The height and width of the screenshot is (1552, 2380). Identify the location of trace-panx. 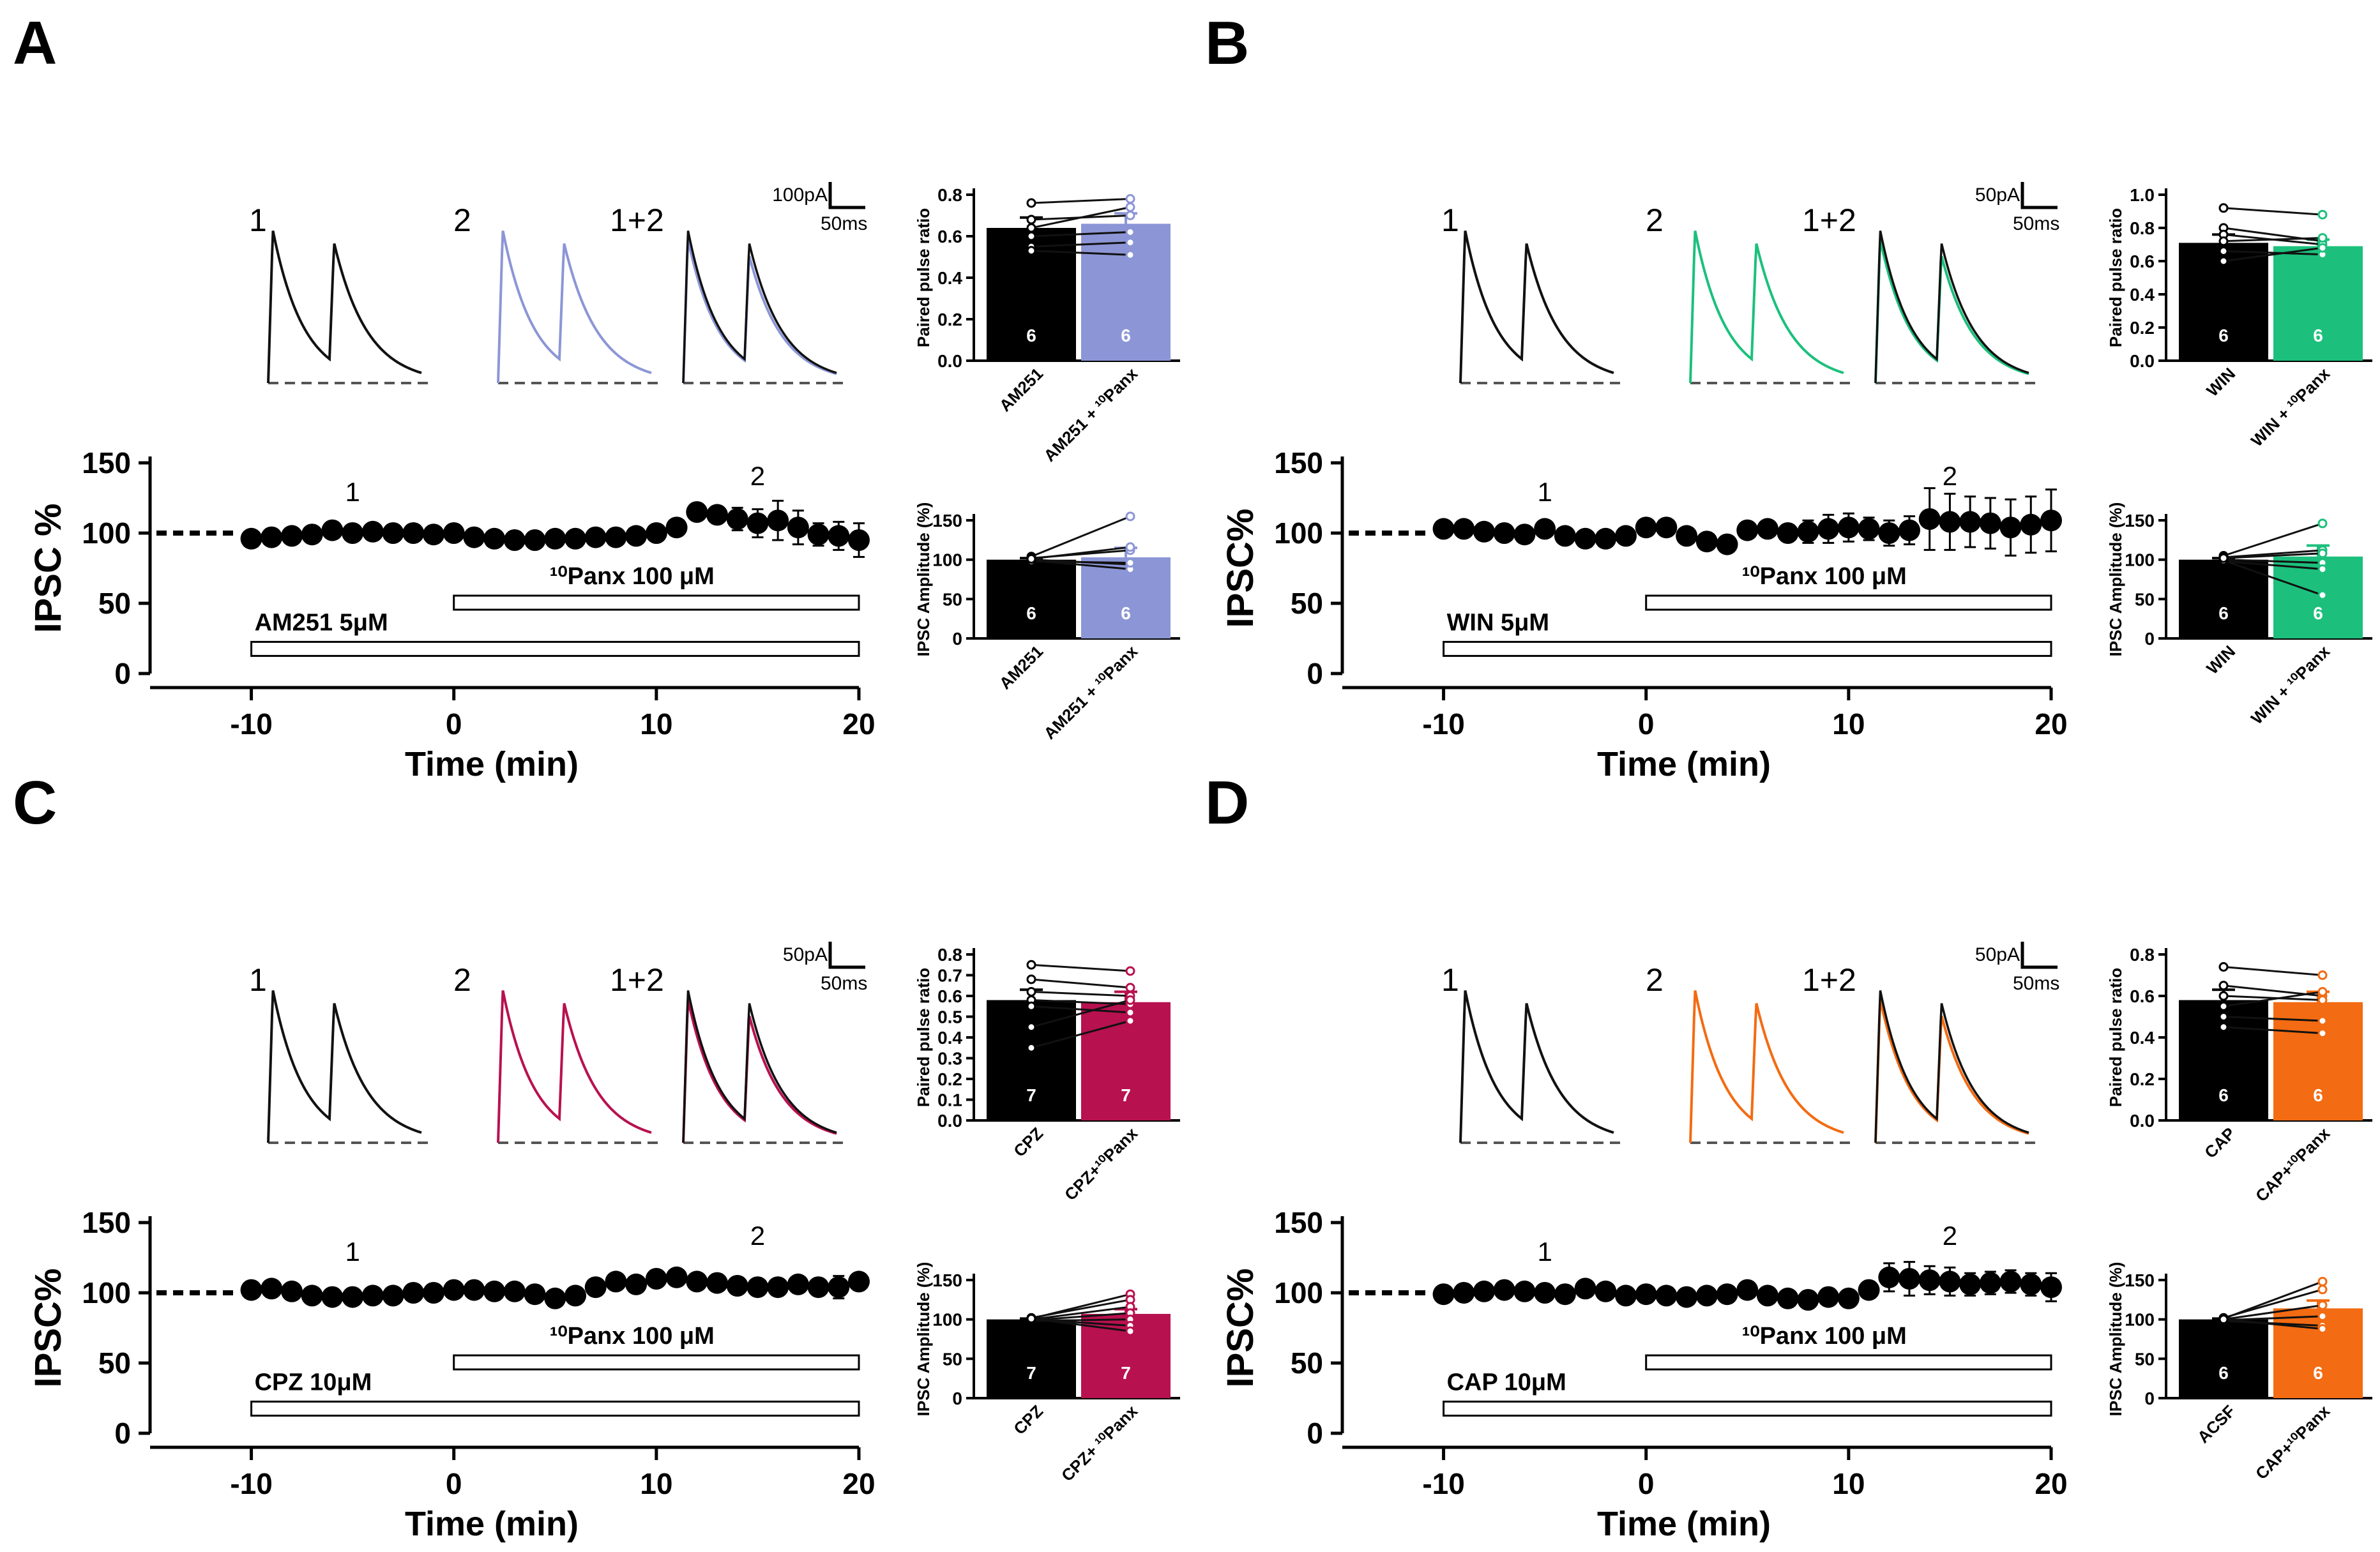
(1766, 1066).